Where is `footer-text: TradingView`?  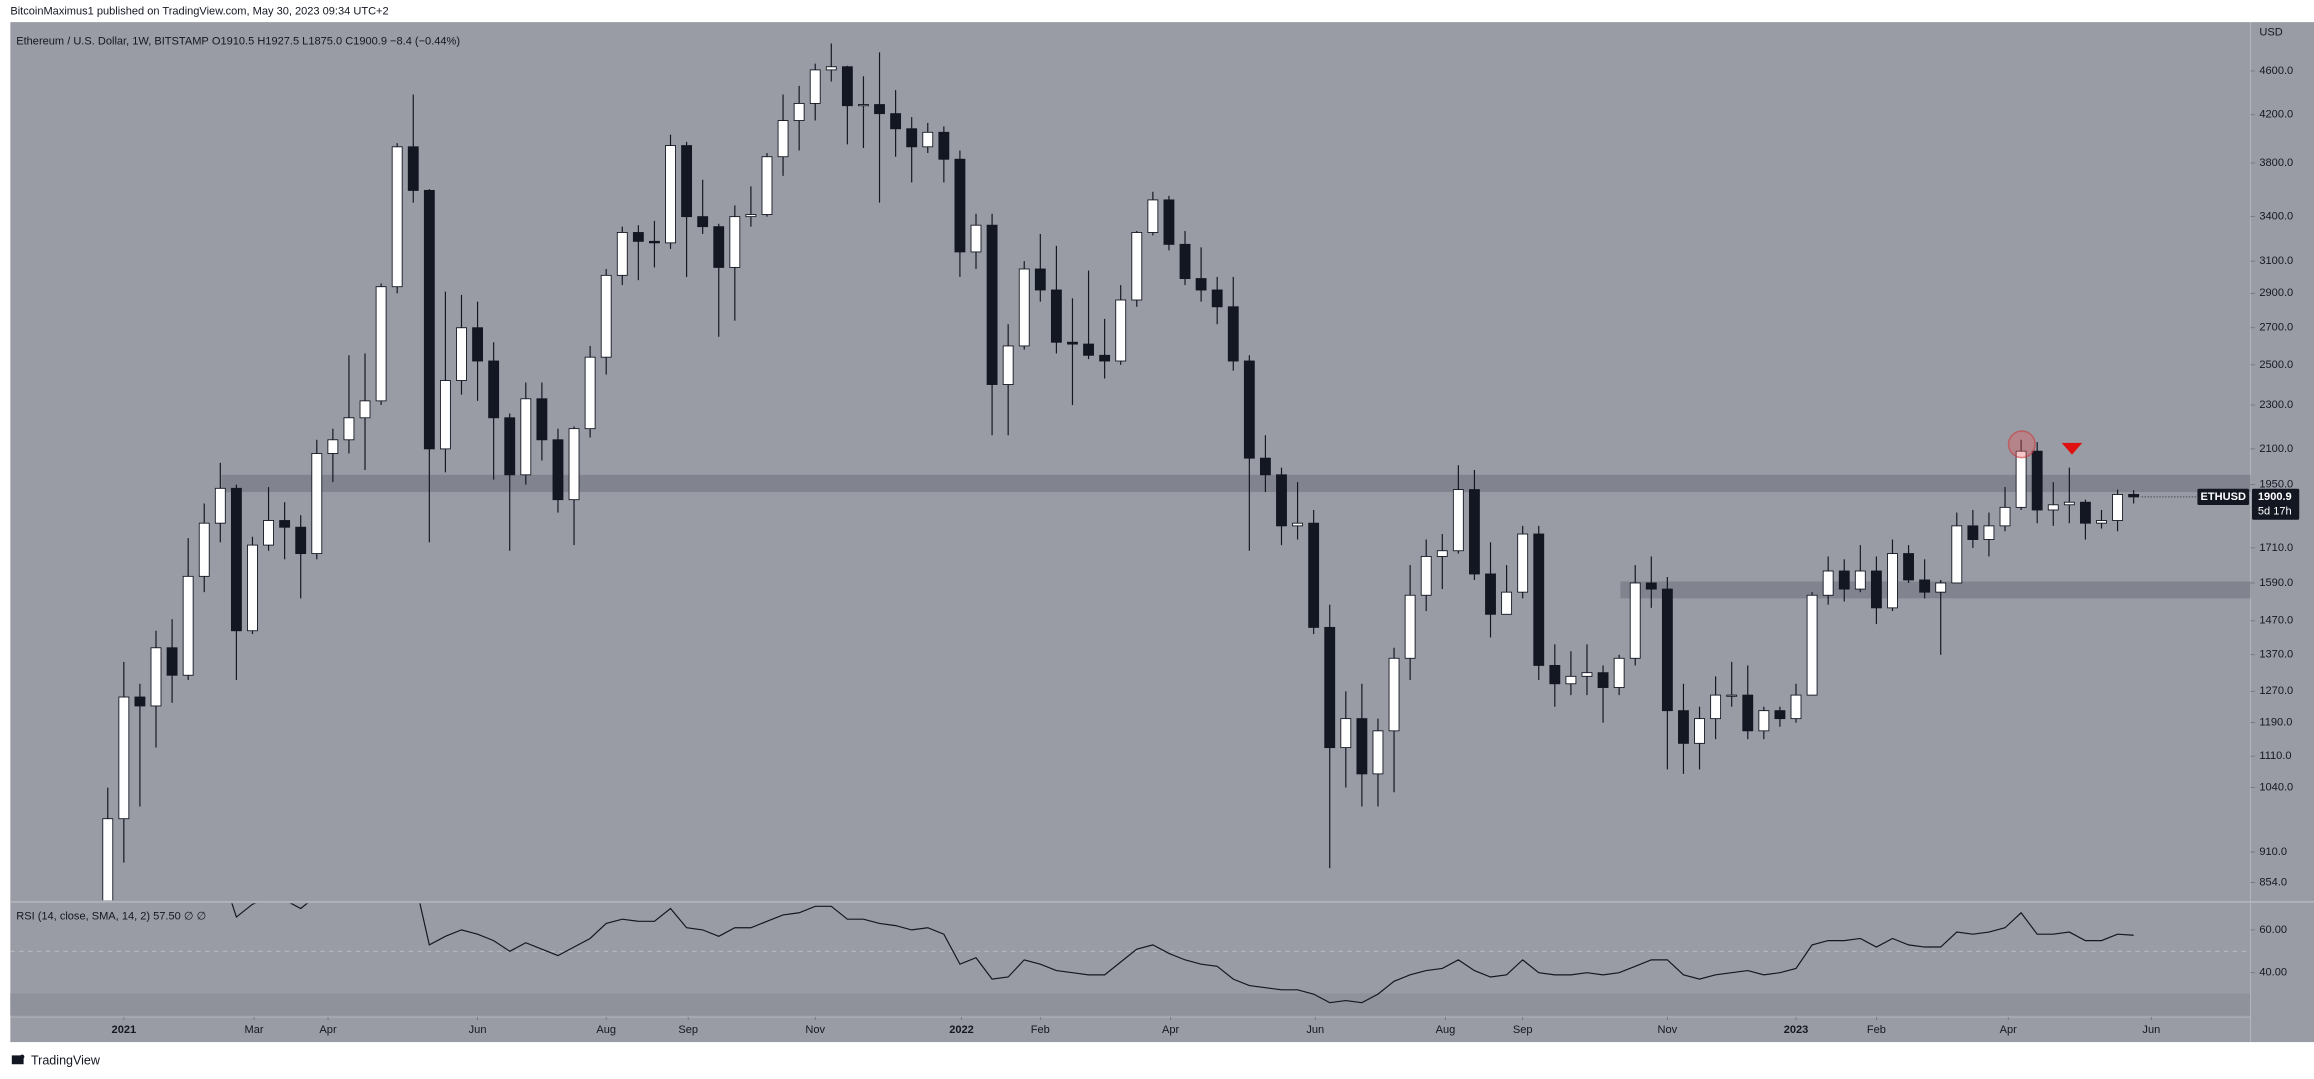
footer-text: TradingView is located at coordinates (66, 1061).